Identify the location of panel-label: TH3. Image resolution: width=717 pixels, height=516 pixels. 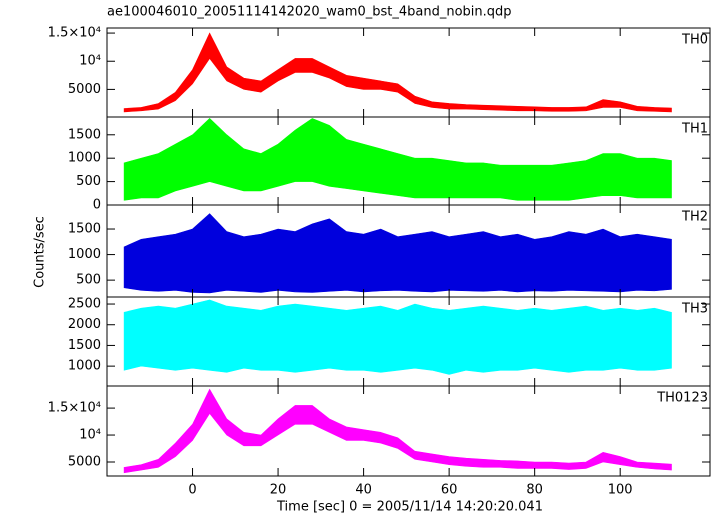
(694, 309).